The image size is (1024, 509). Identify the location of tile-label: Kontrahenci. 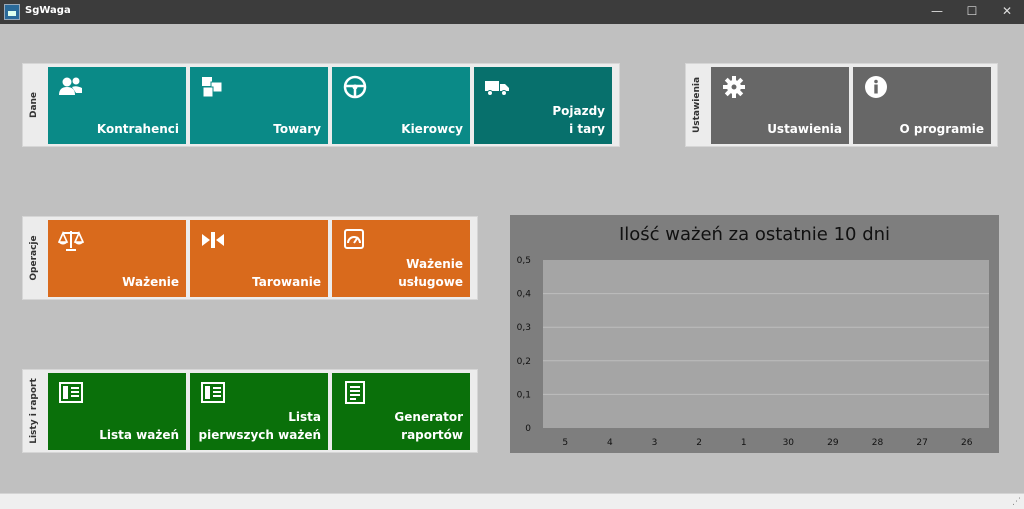
(137, 129).